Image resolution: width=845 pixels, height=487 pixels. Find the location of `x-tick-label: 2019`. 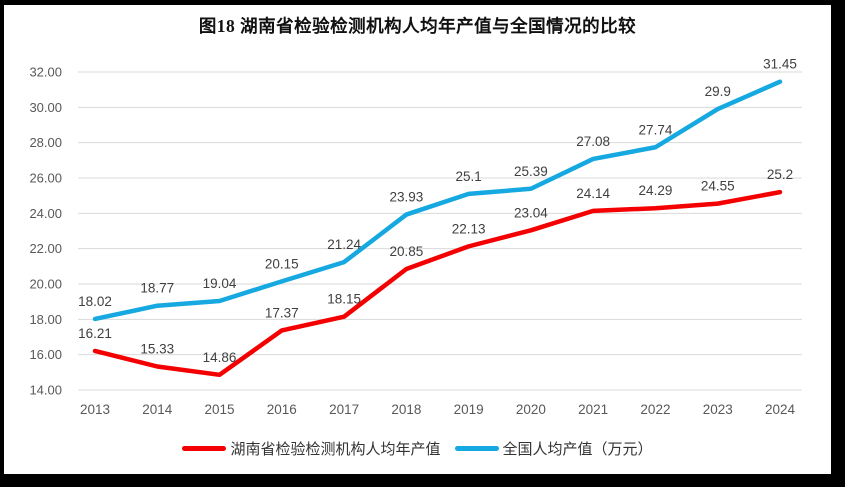

x-tick-label: 2019 is located at coordinates (469, 409).